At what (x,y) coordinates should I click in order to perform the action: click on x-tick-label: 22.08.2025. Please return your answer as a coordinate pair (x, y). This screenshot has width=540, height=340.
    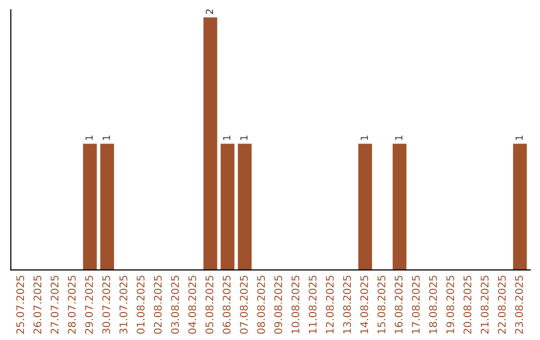
    Looking at the image, I should click on (502, 305).